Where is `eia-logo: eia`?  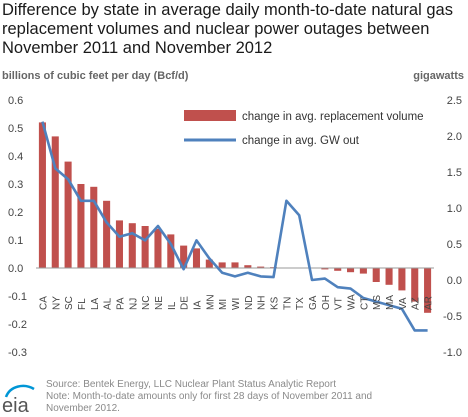
eia-logo: eia is located at coordinates (18, 399).